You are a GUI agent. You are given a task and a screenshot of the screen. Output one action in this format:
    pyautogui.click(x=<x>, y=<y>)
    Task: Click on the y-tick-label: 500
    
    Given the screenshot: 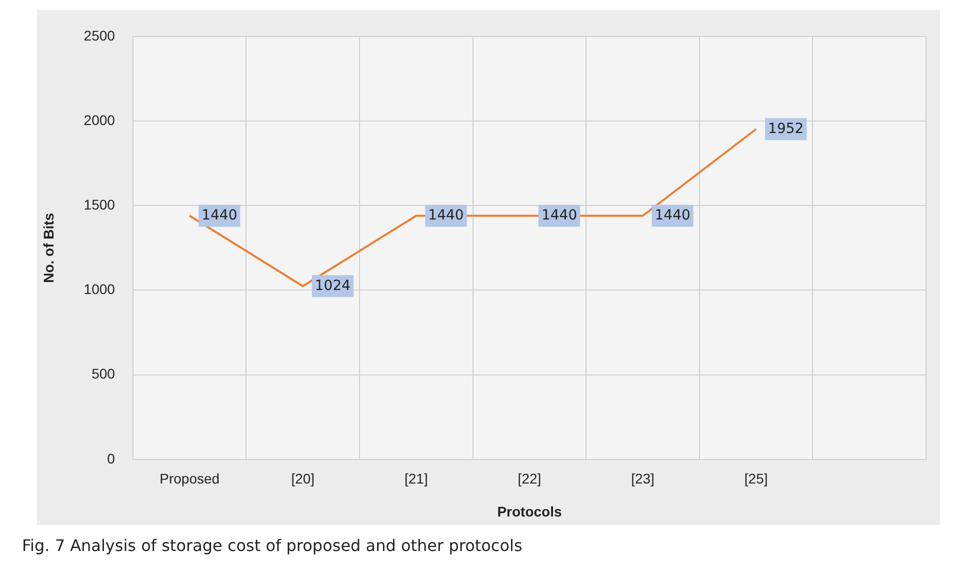 What is the action you would take?
    pyautogui.click(x=104, y=374)
    